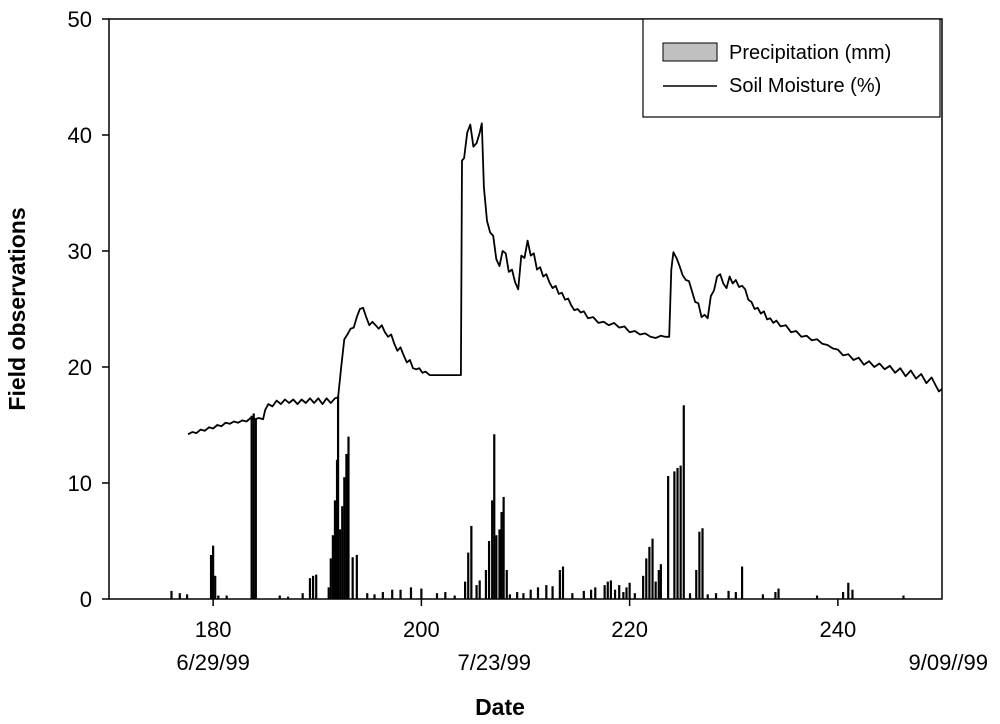 This screenshot has width=1000, height=724. What do you see at coordinates (838, 629) in the screenshot?
I see `x-tick-label: 240` at bounding box center [838, 629].